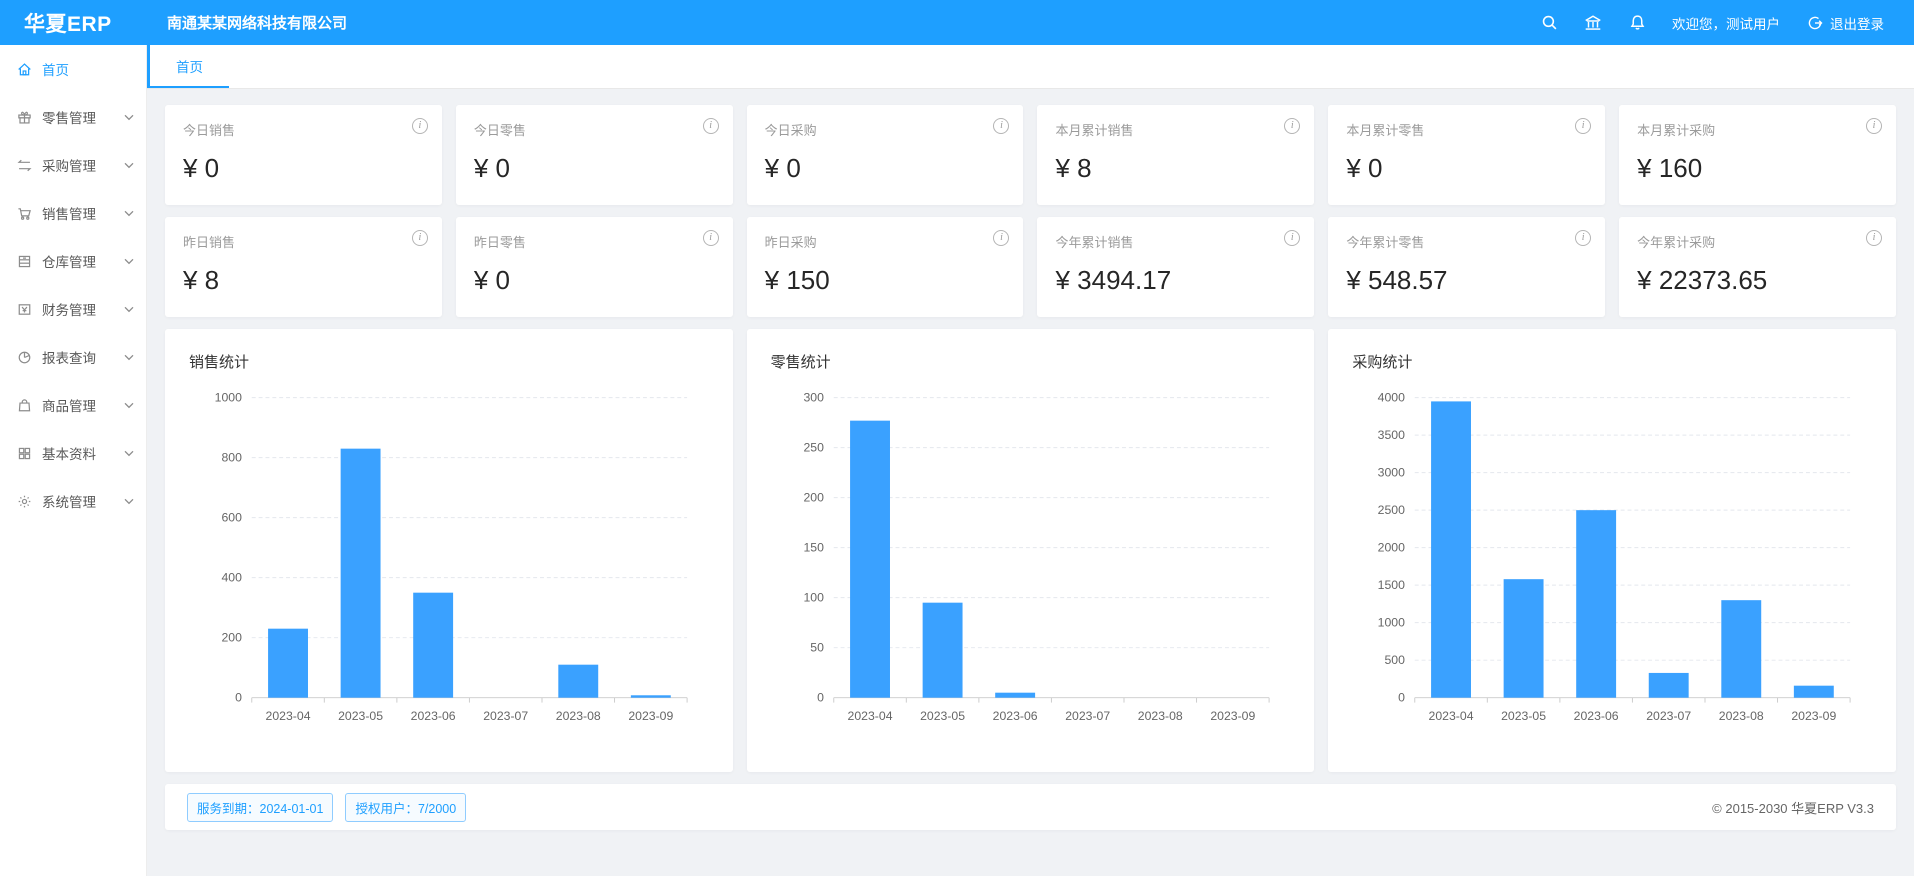  Describe the element at coordinates (1702, 280) in the screenshot. I see `stat-value: ¥ 22373.65` at that location.